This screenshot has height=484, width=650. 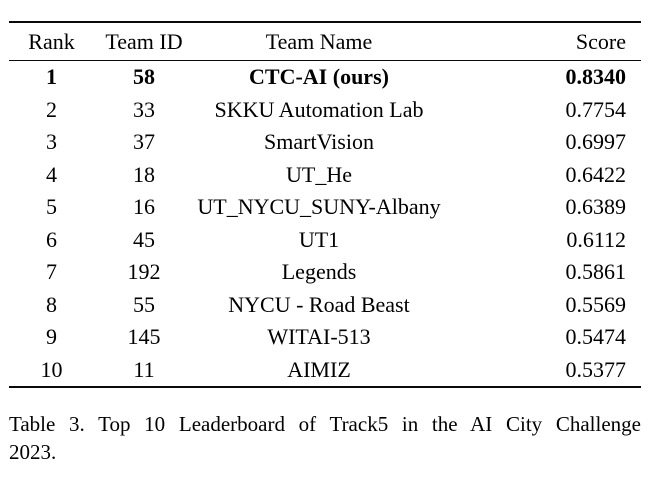 What do you see at coordinates (51, 41) in the screenshot?
I see `col-header-rank: Rank` at bounding box center [51, 41].